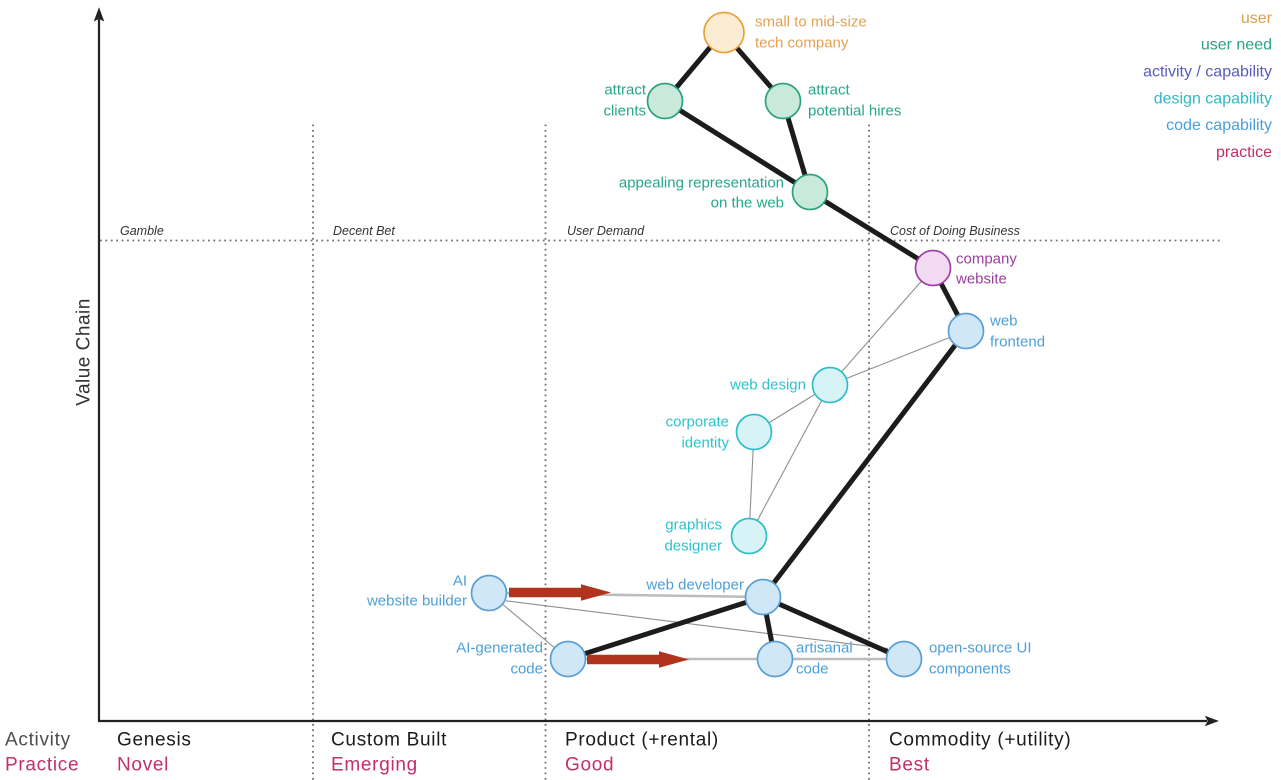 This screenshot has height=780, width=1281. Describe the element at coordinates (416, 601) in the screenshot. I see `svg-text: website builder` at that location.